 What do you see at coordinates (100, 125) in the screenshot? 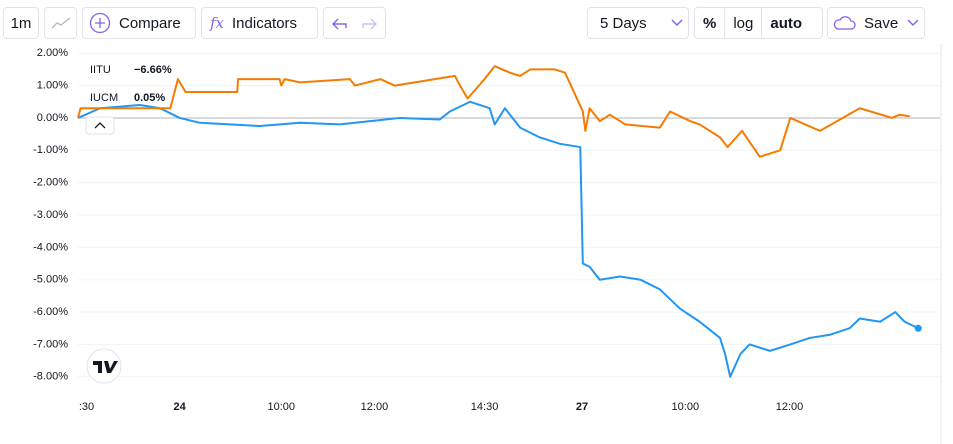
I see `collapse-button` at bounding box center [100, 125].